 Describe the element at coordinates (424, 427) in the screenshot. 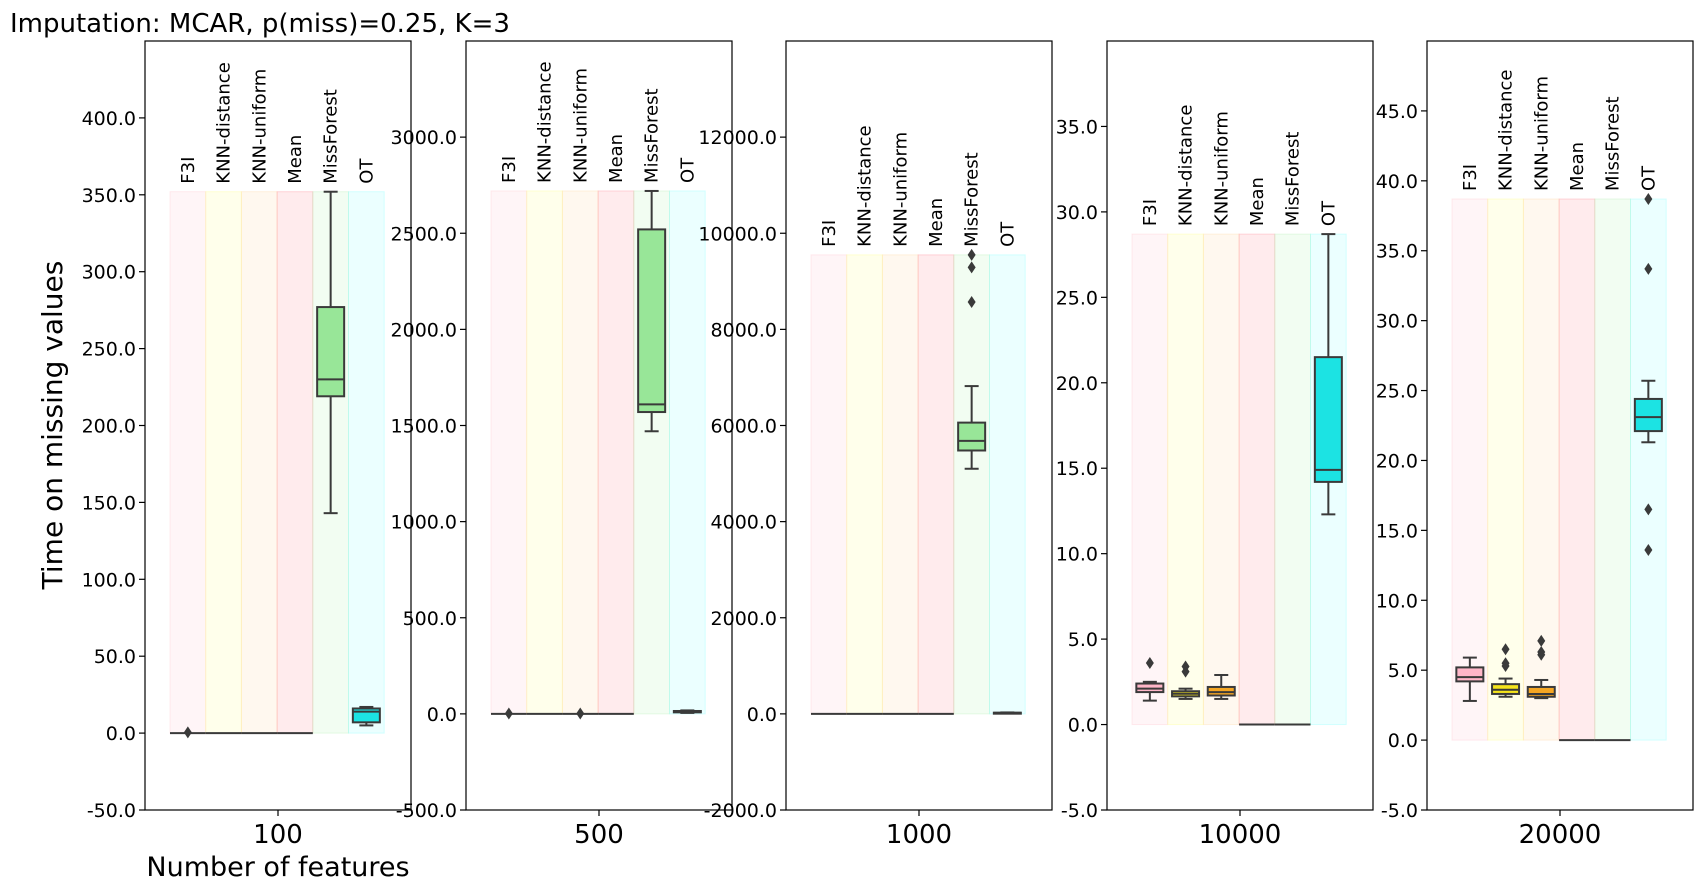

I see `y-tick-label: 1500.0` at that location.